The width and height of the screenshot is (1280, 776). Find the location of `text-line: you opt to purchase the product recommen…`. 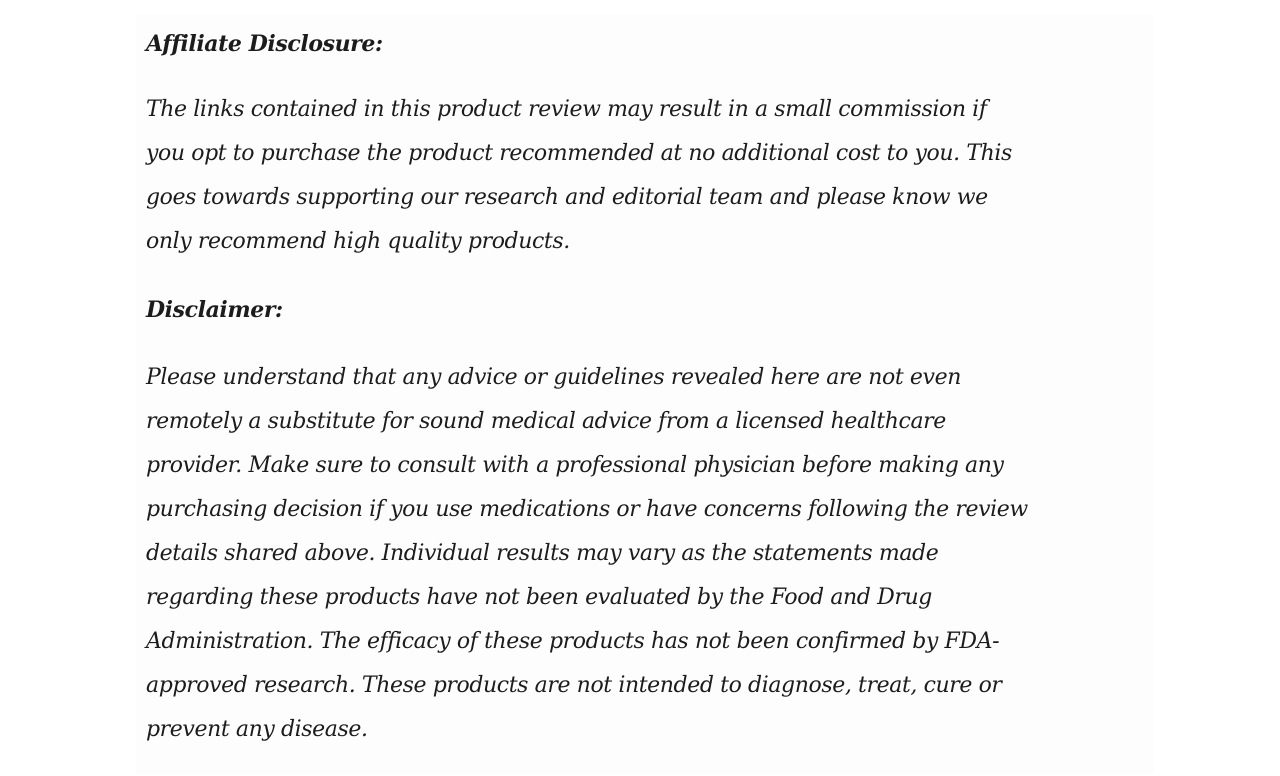

text-line: you opt to purchase the product recommen… is located at coordinates (579, 153).